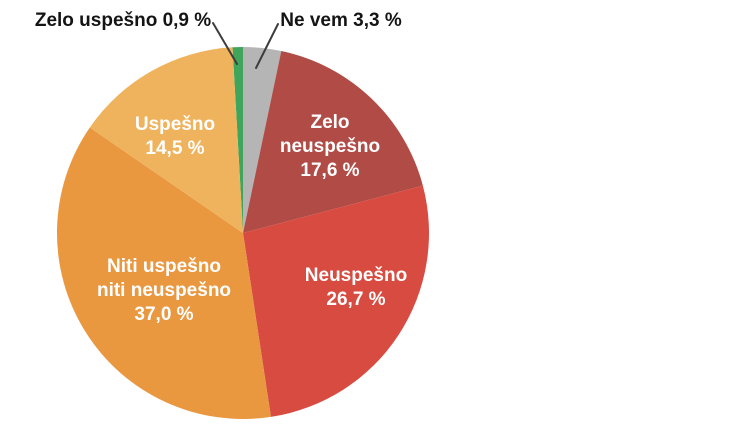  I want to click on callout-line-zelo-uspesno, so click(225, 43).